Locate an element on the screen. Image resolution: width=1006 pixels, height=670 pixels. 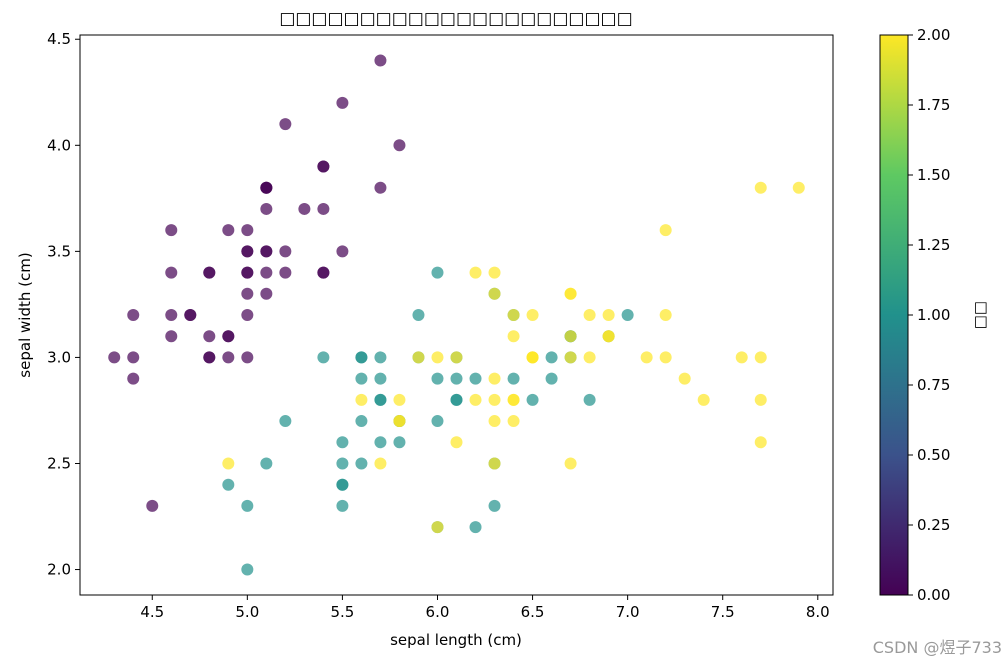
colorbar-tick-label: 1.50 is located at coordinates (933, 175).